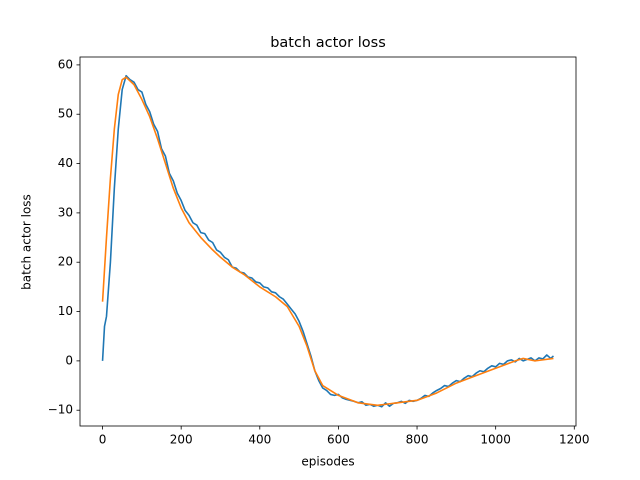 This screenshot has height=480, width=640. What do you see at coordinates (65, 311) in the screenshot?
I see `y-tick-label: 10` at bounding box center [65, 311].